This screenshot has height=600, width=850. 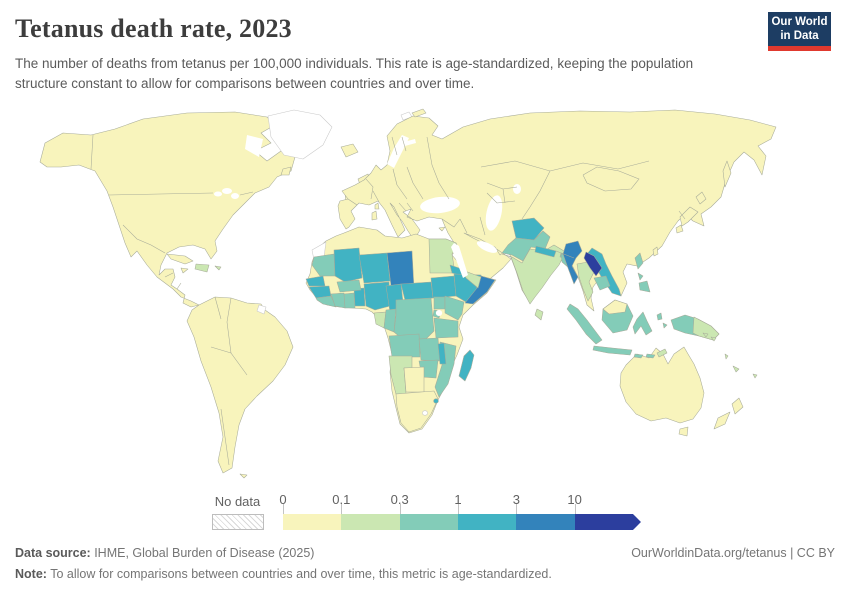 What do you see at coordinates (662, 353) in the screenshot?
I see `region-timor` at bounding box center [662, 353].